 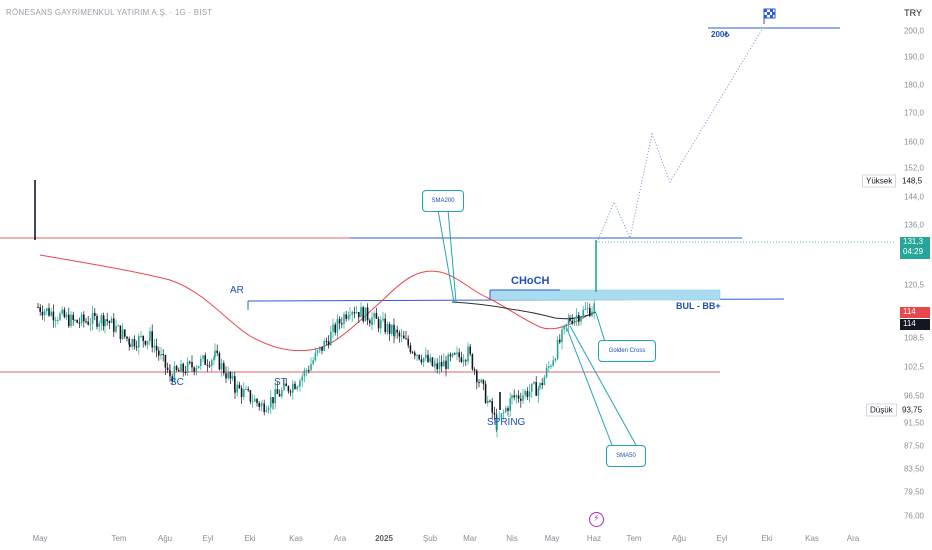 What do you see at coordinates (913, 142) in the screenshot?
I see `price-tick: 160,0` at bounding box center [913, 142].